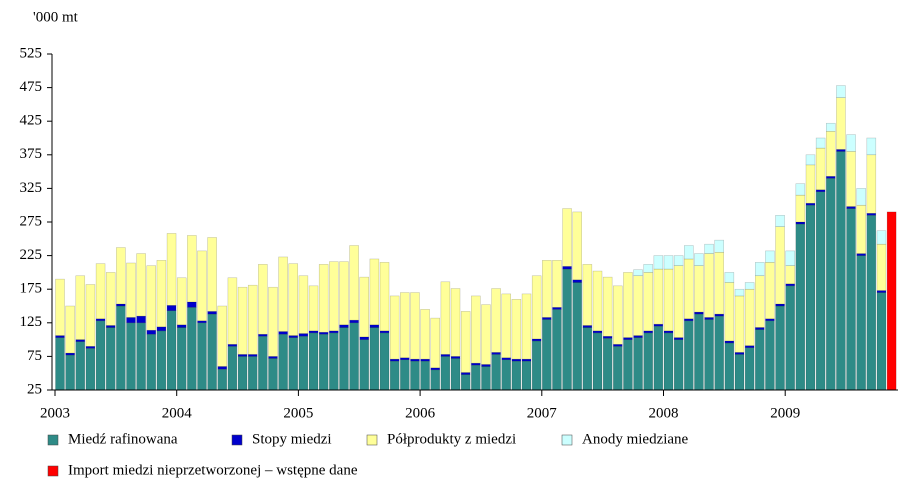  Describe the element at coordinates (451, 439) in the screenshot. I see `legend-label: Półprodukty z miedzi` at that location.